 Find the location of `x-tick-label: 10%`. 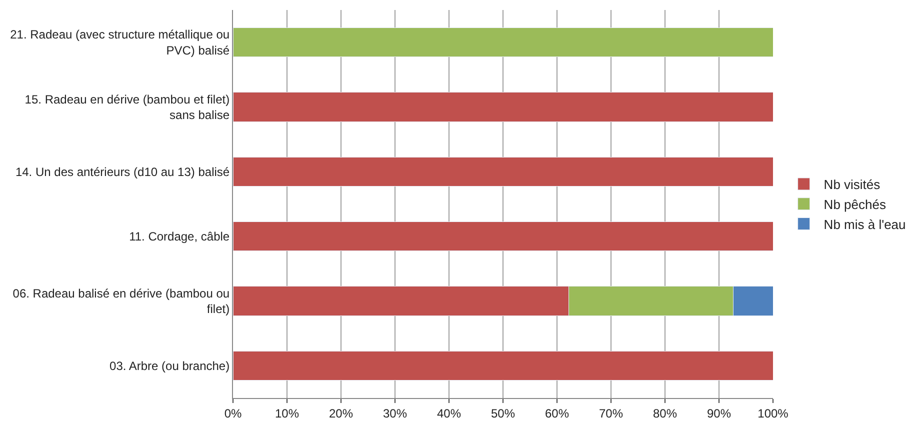

x-tick-label: 10% is located at coordinates (287, 413).